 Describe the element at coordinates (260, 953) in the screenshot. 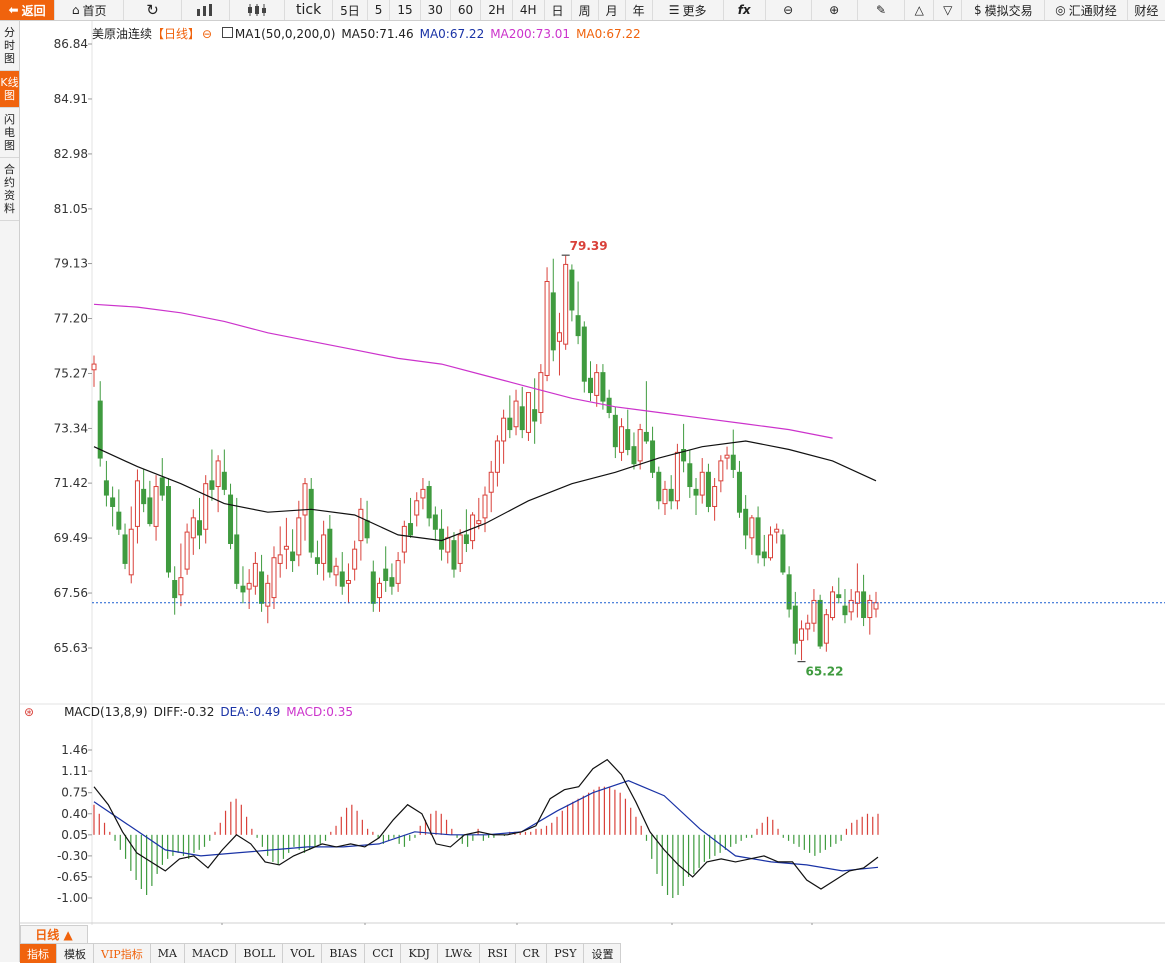

I see `indicator-tab-5: BOLL` at that location.